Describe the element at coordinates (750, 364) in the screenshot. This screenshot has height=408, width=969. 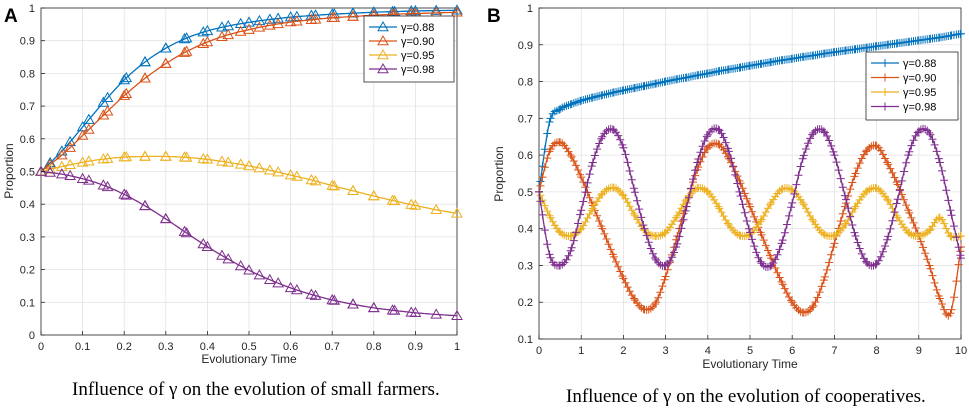
I see `chart-b-x-label: Evolutionary Time` at that location.